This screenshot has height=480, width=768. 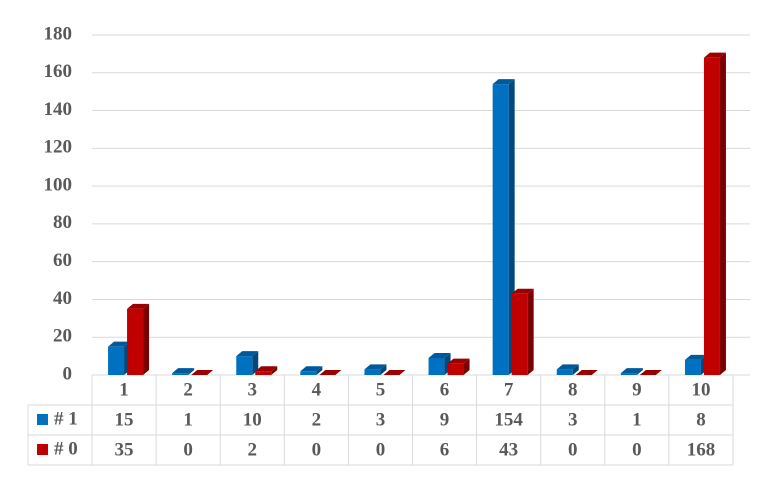 I want to click on y-tick-label: 140, so click(x=58, y=109).